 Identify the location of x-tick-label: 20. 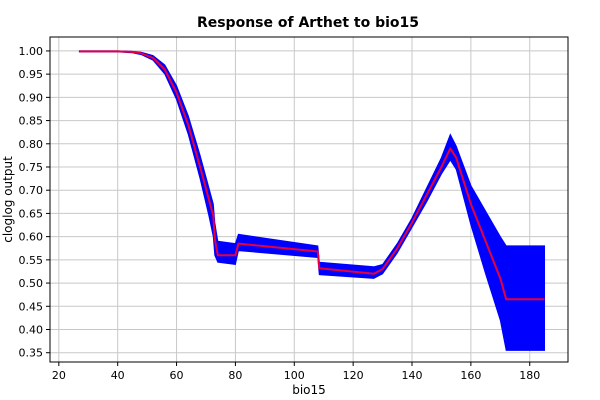
(59, 375).